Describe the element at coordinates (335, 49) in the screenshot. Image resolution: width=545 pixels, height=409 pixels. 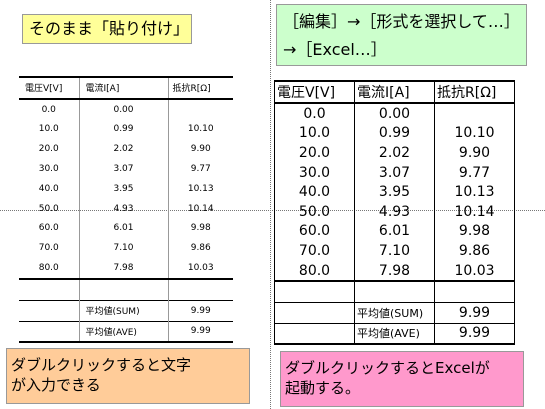
I see `menu-callout-line2: →［Excel…］` at that location.